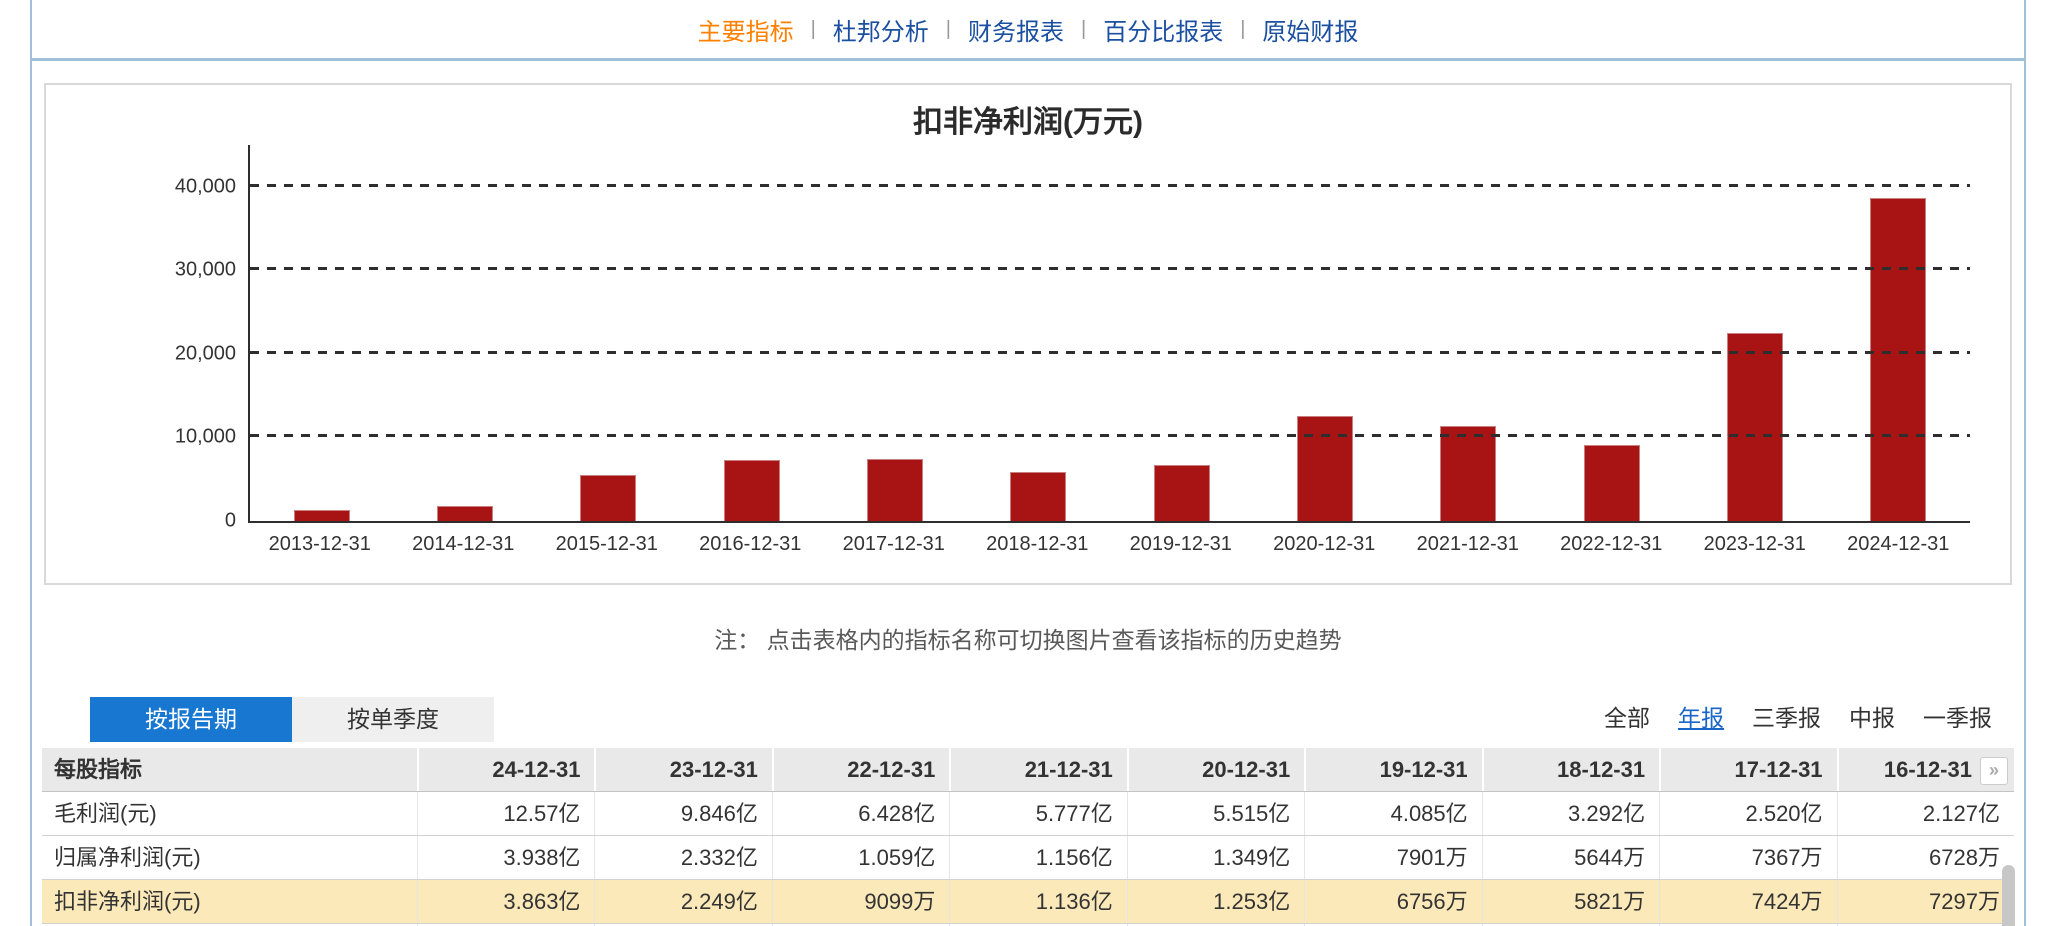 The height and width of the screenshot is (926, 2056). Describe the element at coordinates (1037, 857) in the screenshot. I see `table-cell: 1.156亿` at that location.